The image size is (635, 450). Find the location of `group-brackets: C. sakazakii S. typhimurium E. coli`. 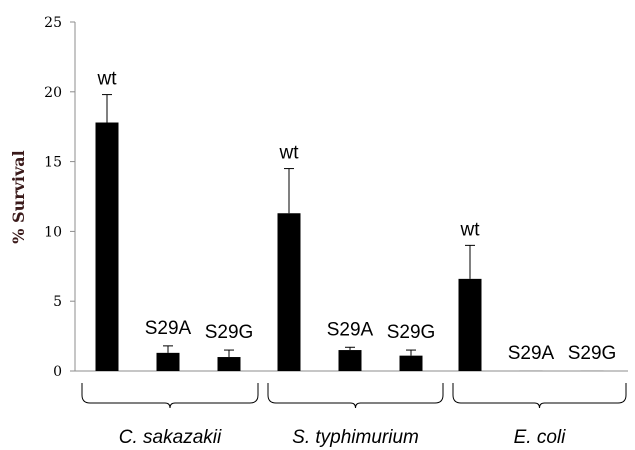

group-brackets: C. sakazakii S. typhimurium E. coli is located at coordinates (354, 415).